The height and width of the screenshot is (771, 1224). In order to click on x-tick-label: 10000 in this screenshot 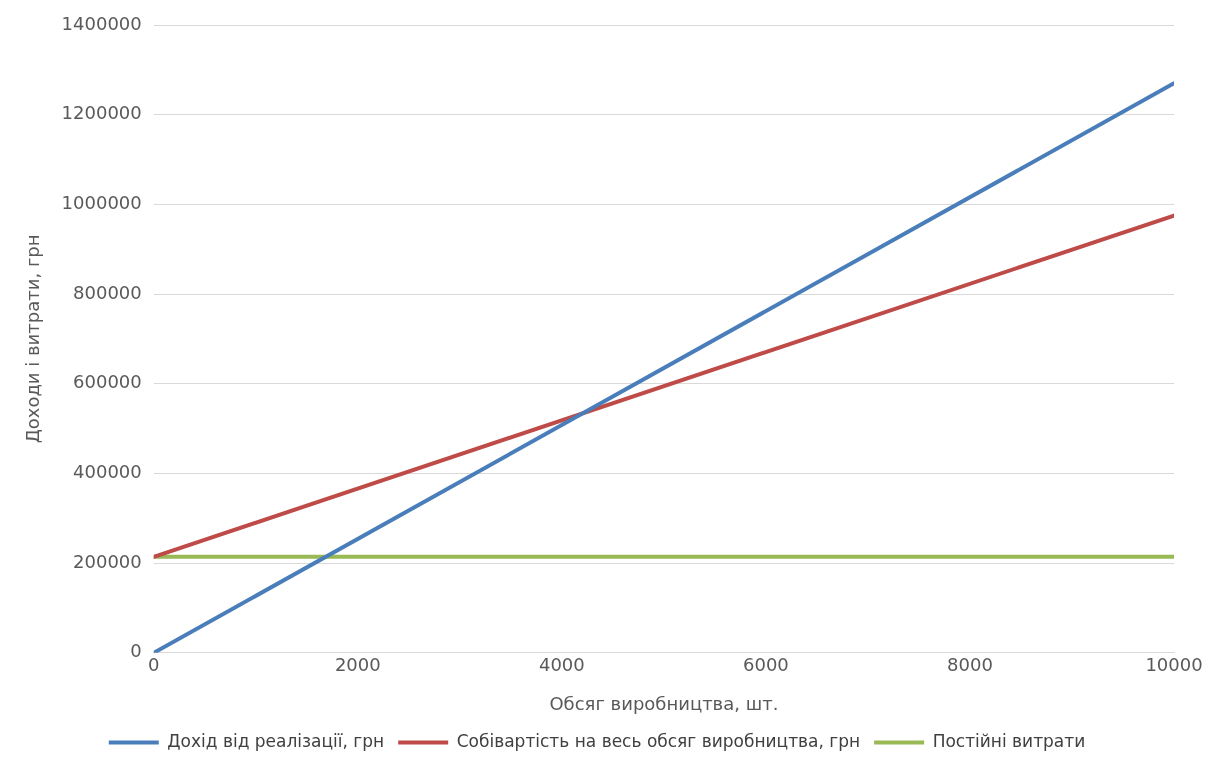, I will do `click(1174, 665)`.